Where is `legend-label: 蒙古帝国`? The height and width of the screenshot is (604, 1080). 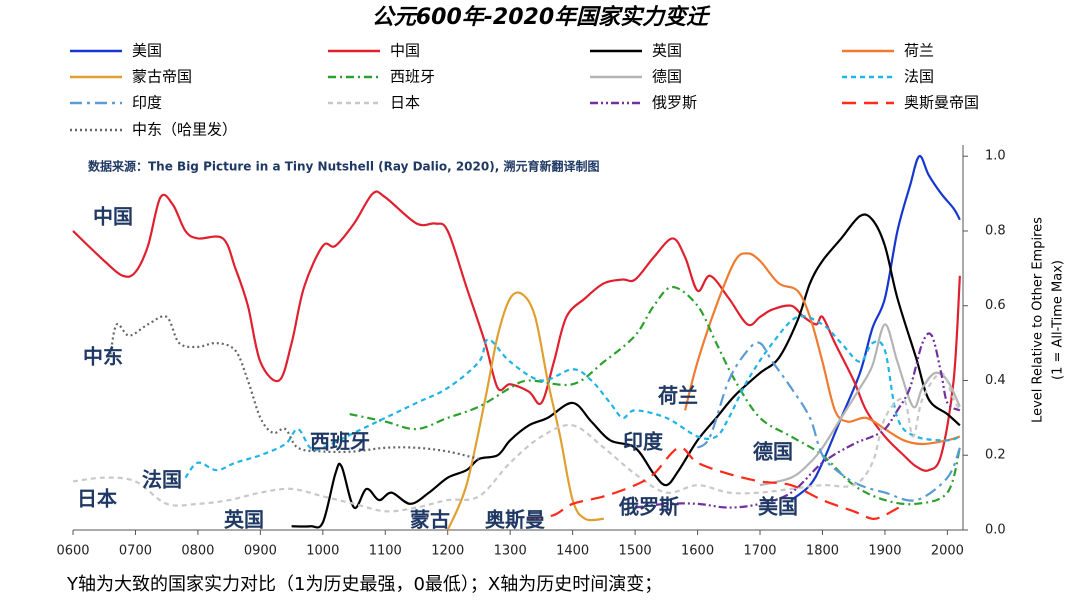 legend-label: 蒙古帝国 is located at coordinates (162, 77).